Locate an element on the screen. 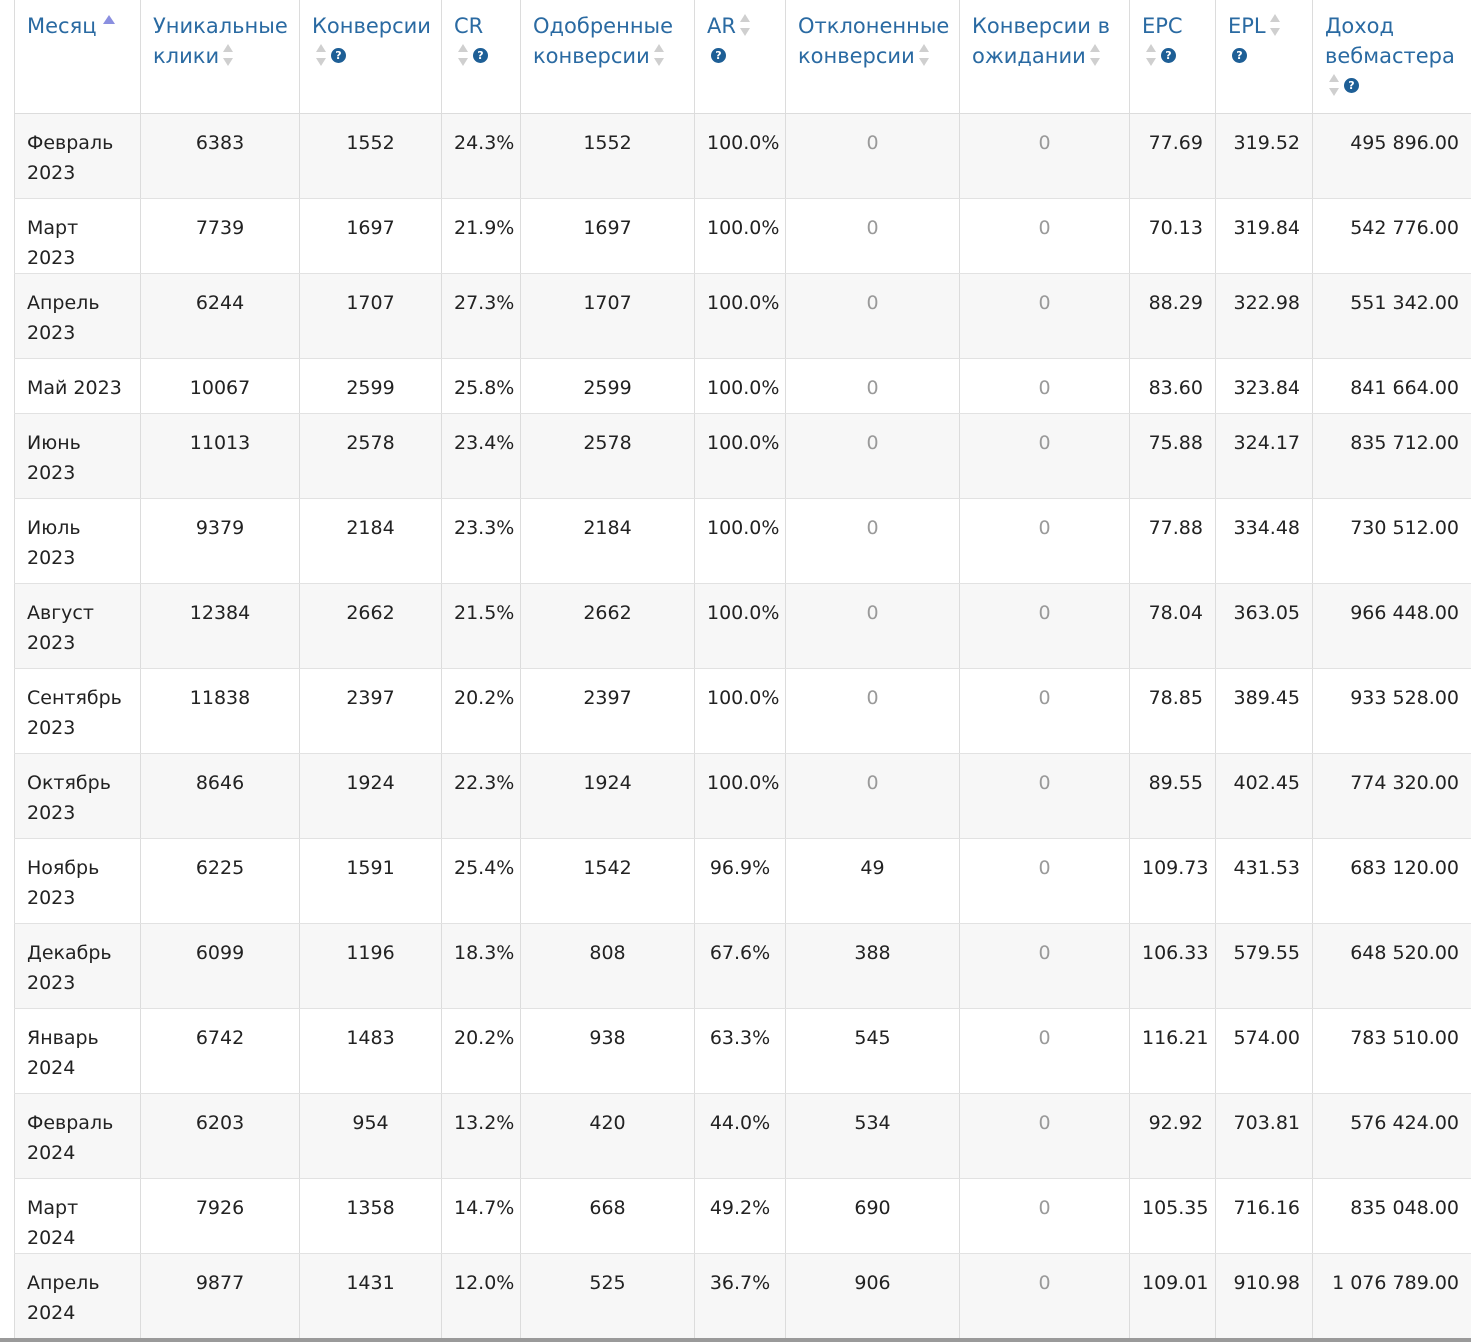 This screenshot has height=1342, width=1471. column-header-epc: EPC? is located at coordinates (1172, 57).